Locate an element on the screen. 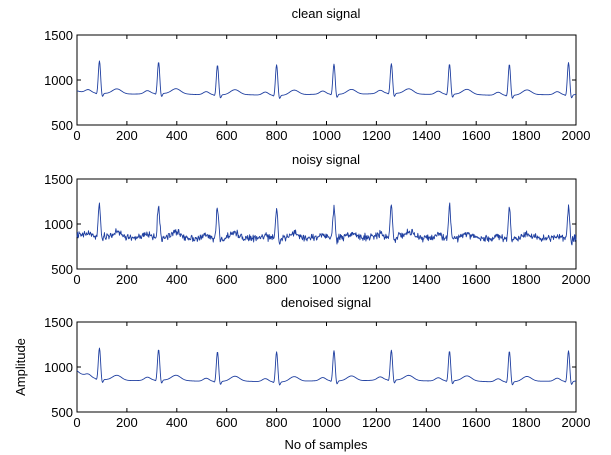 This screenshot has width=611, height=455. subplot-title: denoised signal is located at coordinates (326, 302).